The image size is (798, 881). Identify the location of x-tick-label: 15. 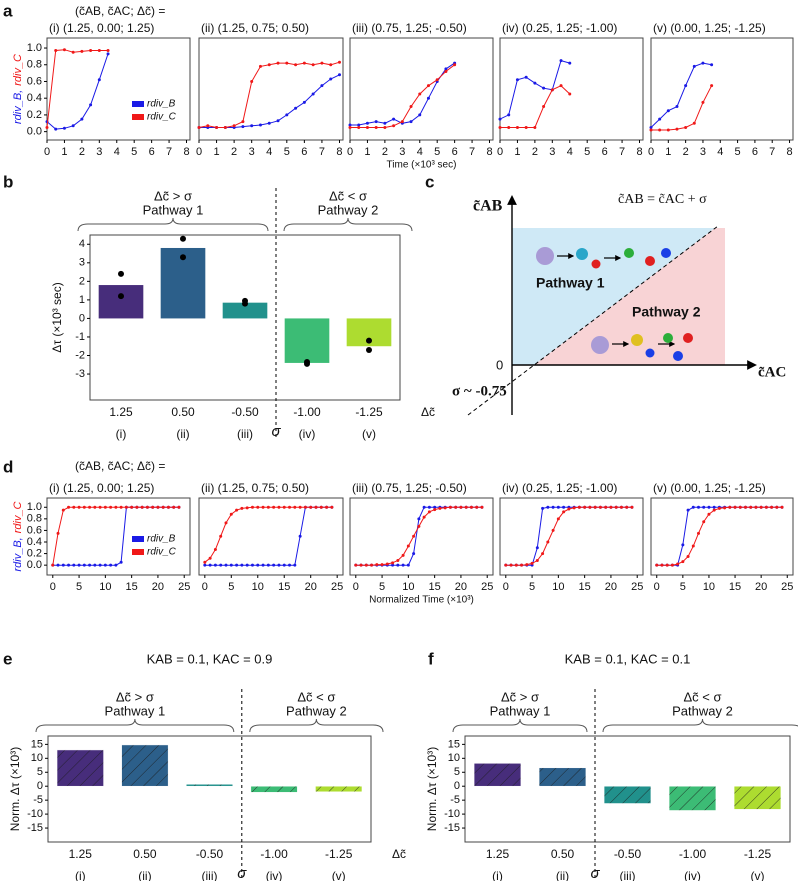
(284, 587).